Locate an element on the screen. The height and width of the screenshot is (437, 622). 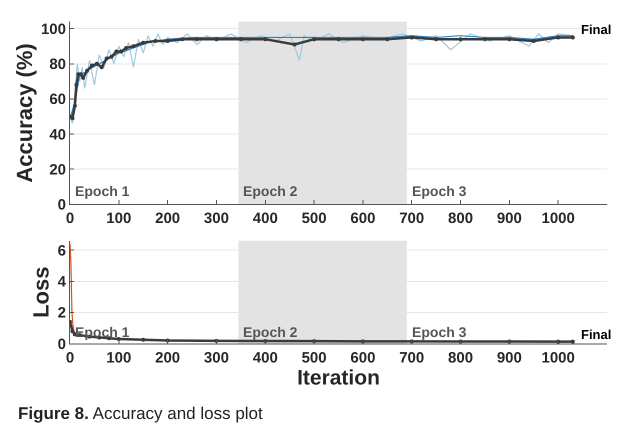
y-tick-label: 40 is located at coordinates (57, 135).